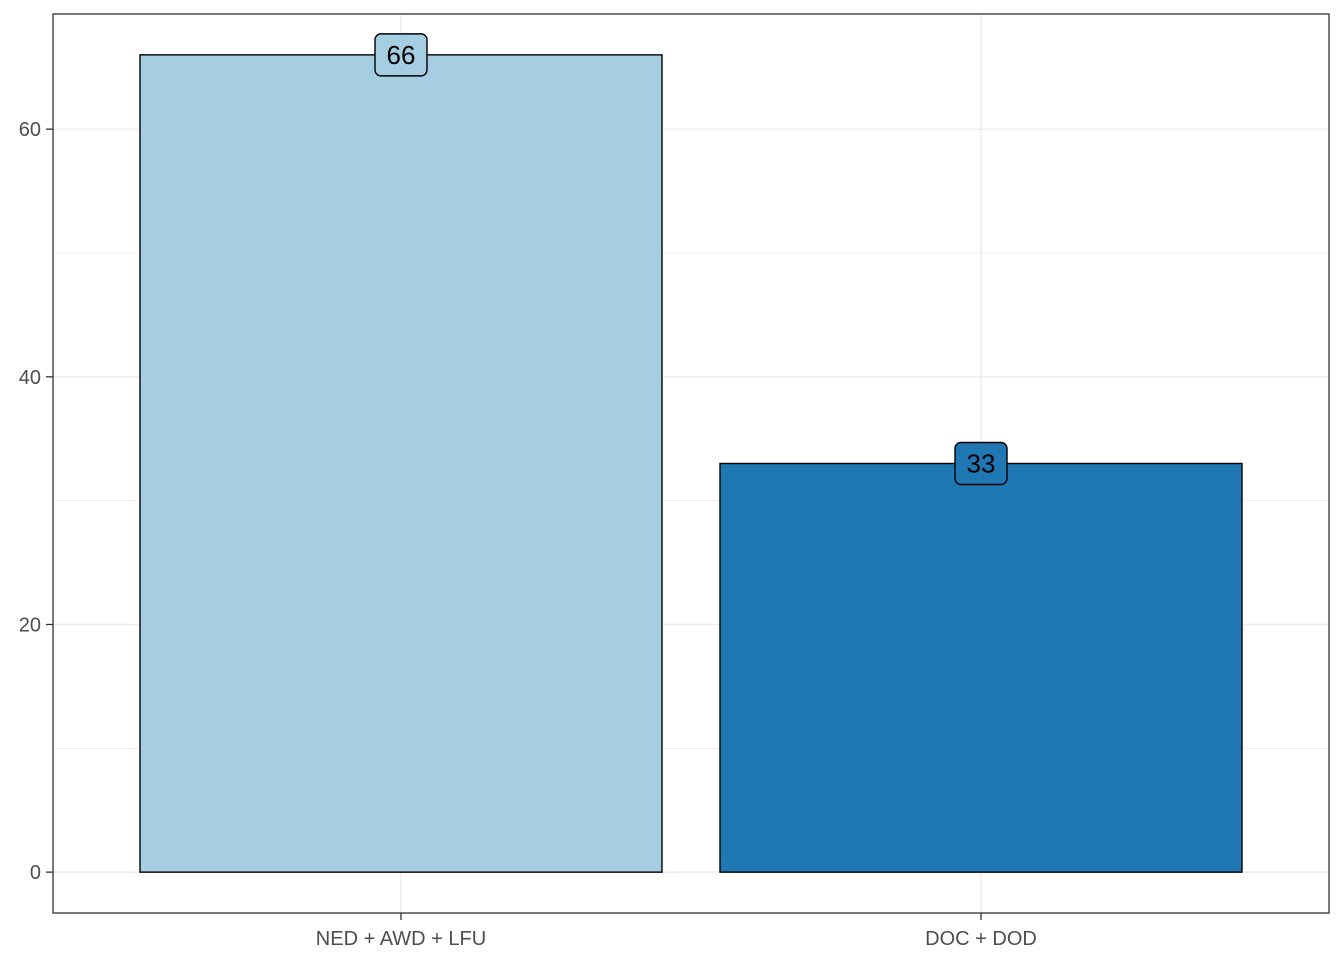 The width and height of the screenshot is (1344, 960). Describe the element at coordinates (30, 378) in the screenshot. I see `y-tick-label: 40` at that location.